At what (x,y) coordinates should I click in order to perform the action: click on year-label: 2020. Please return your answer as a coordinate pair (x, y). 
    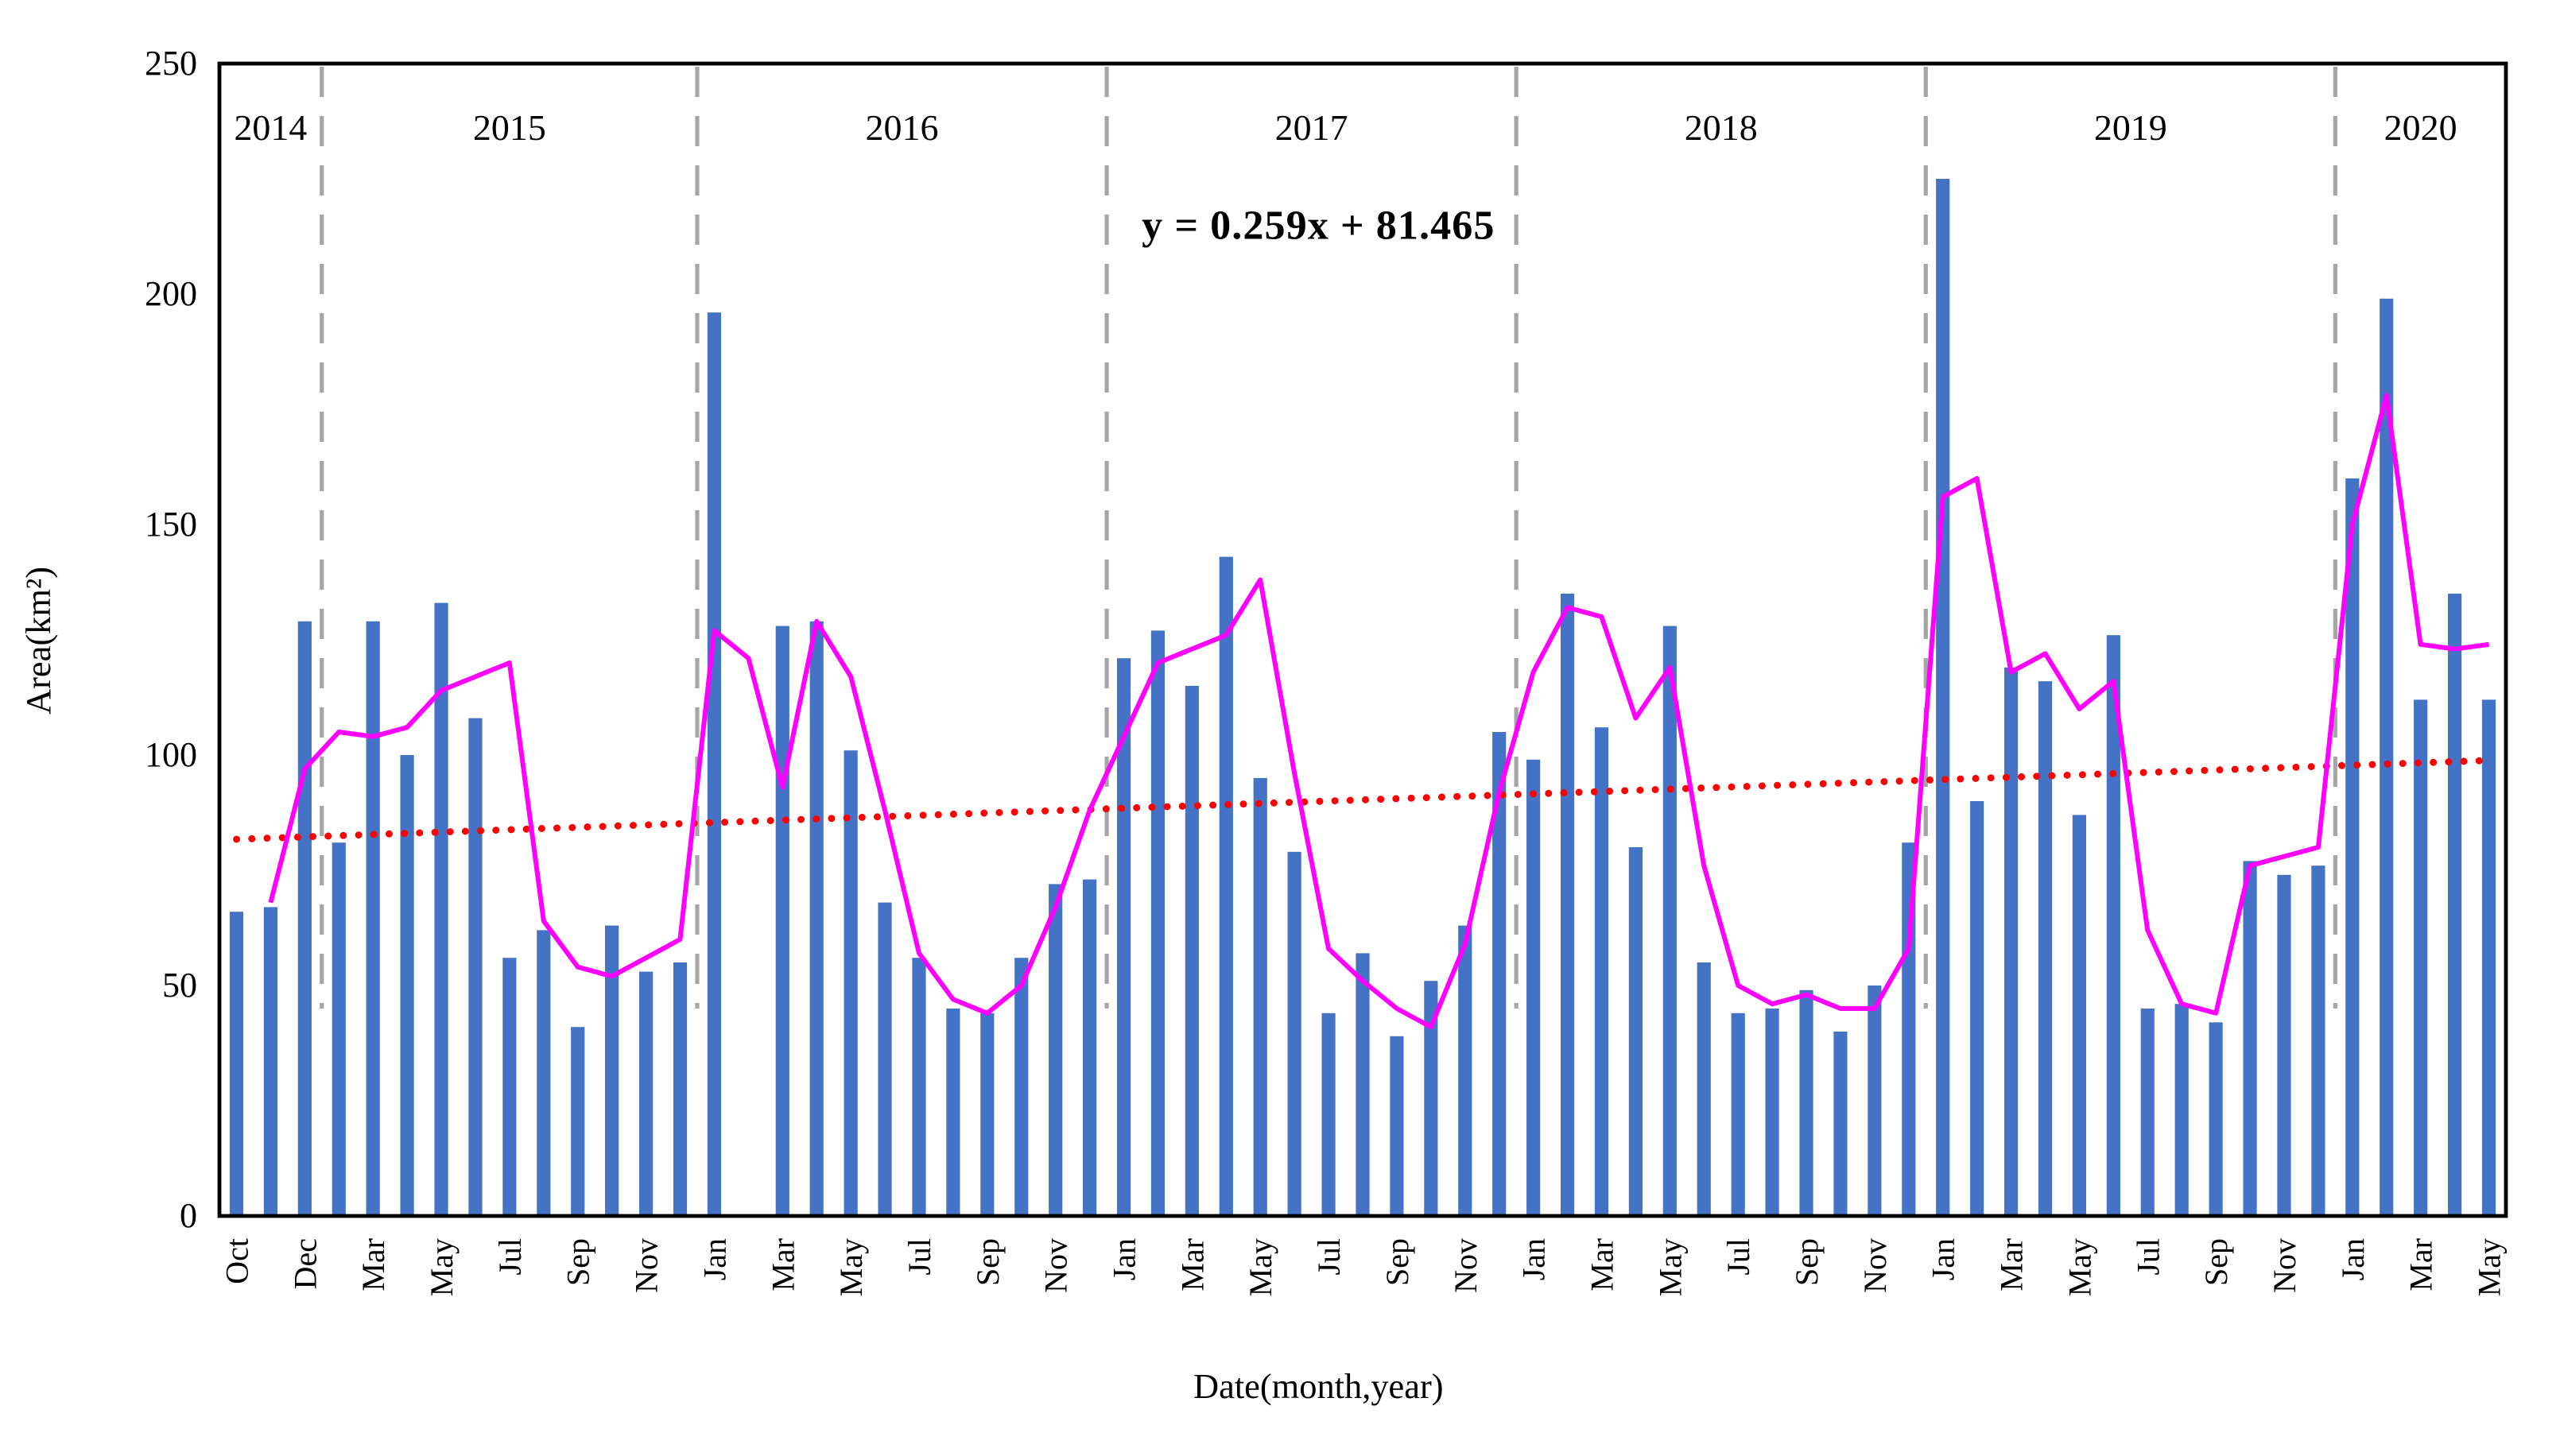
    Looking at the image, I should click on (2420, 127).